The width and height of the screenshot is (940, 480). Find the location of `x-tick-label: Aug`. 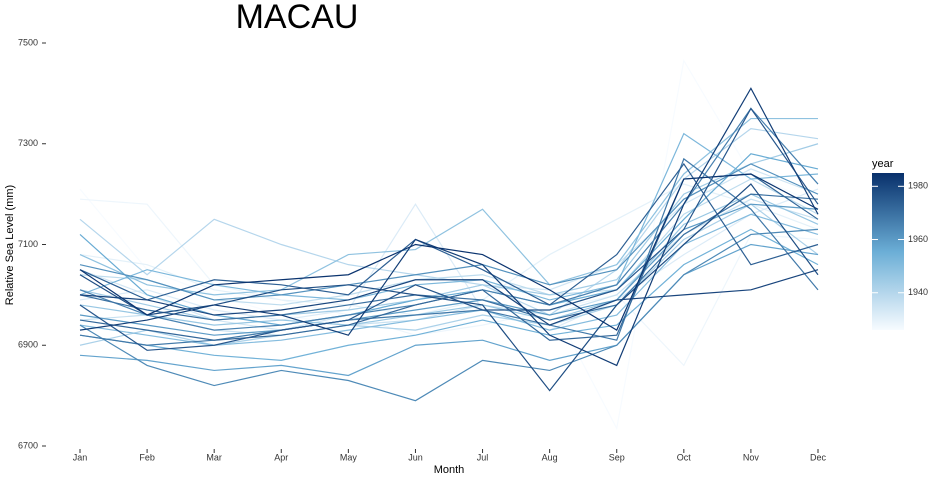

x-tick-label: Aug is located at coordinates (550, 457).